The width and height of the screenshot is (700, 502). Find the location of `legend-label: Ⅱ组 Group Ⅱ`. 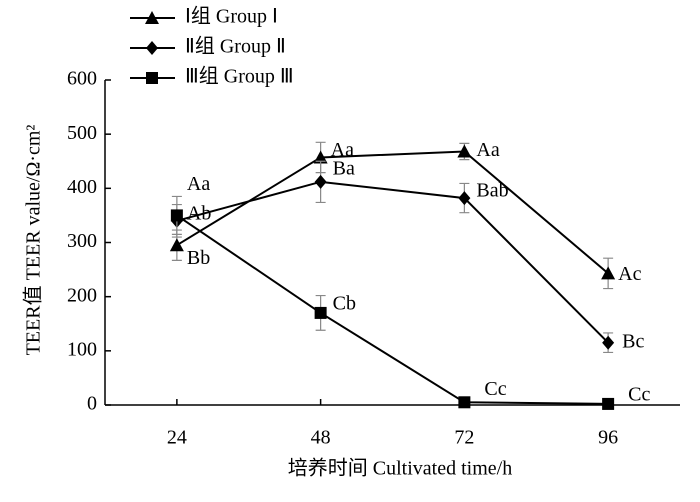

legend-label: Ⅱ组 Group Ⅱ is located at coordinates (235, 46).